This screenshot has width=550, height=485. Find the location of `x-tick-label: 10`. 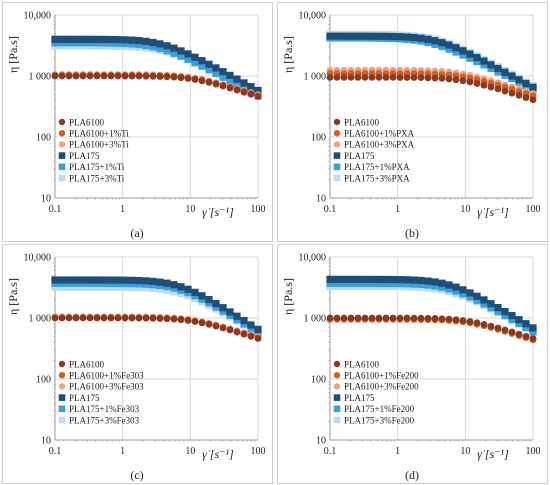

x-tick-label: 10 is located at coordinates (190, 451).